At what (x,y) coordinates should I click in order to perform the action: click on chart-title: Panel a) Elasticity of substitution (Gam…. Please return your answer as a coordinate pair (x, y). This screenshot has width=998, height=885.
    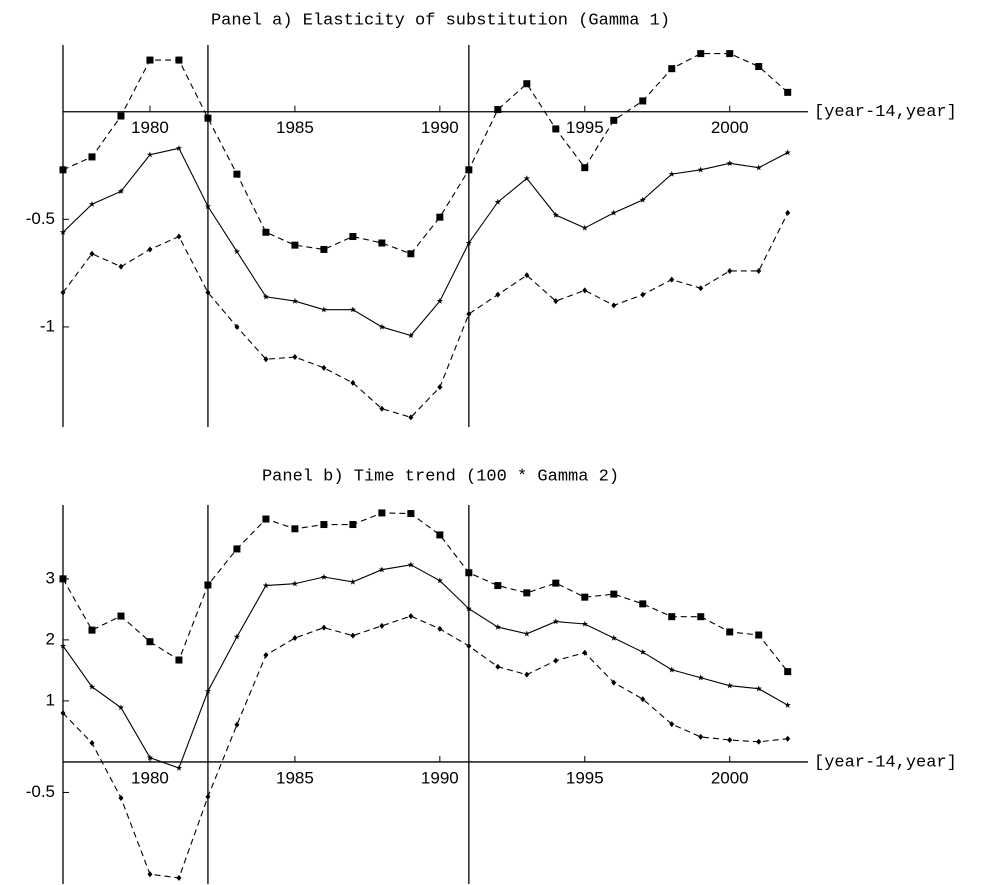
    Looking at the image, I should click on (440, 20).